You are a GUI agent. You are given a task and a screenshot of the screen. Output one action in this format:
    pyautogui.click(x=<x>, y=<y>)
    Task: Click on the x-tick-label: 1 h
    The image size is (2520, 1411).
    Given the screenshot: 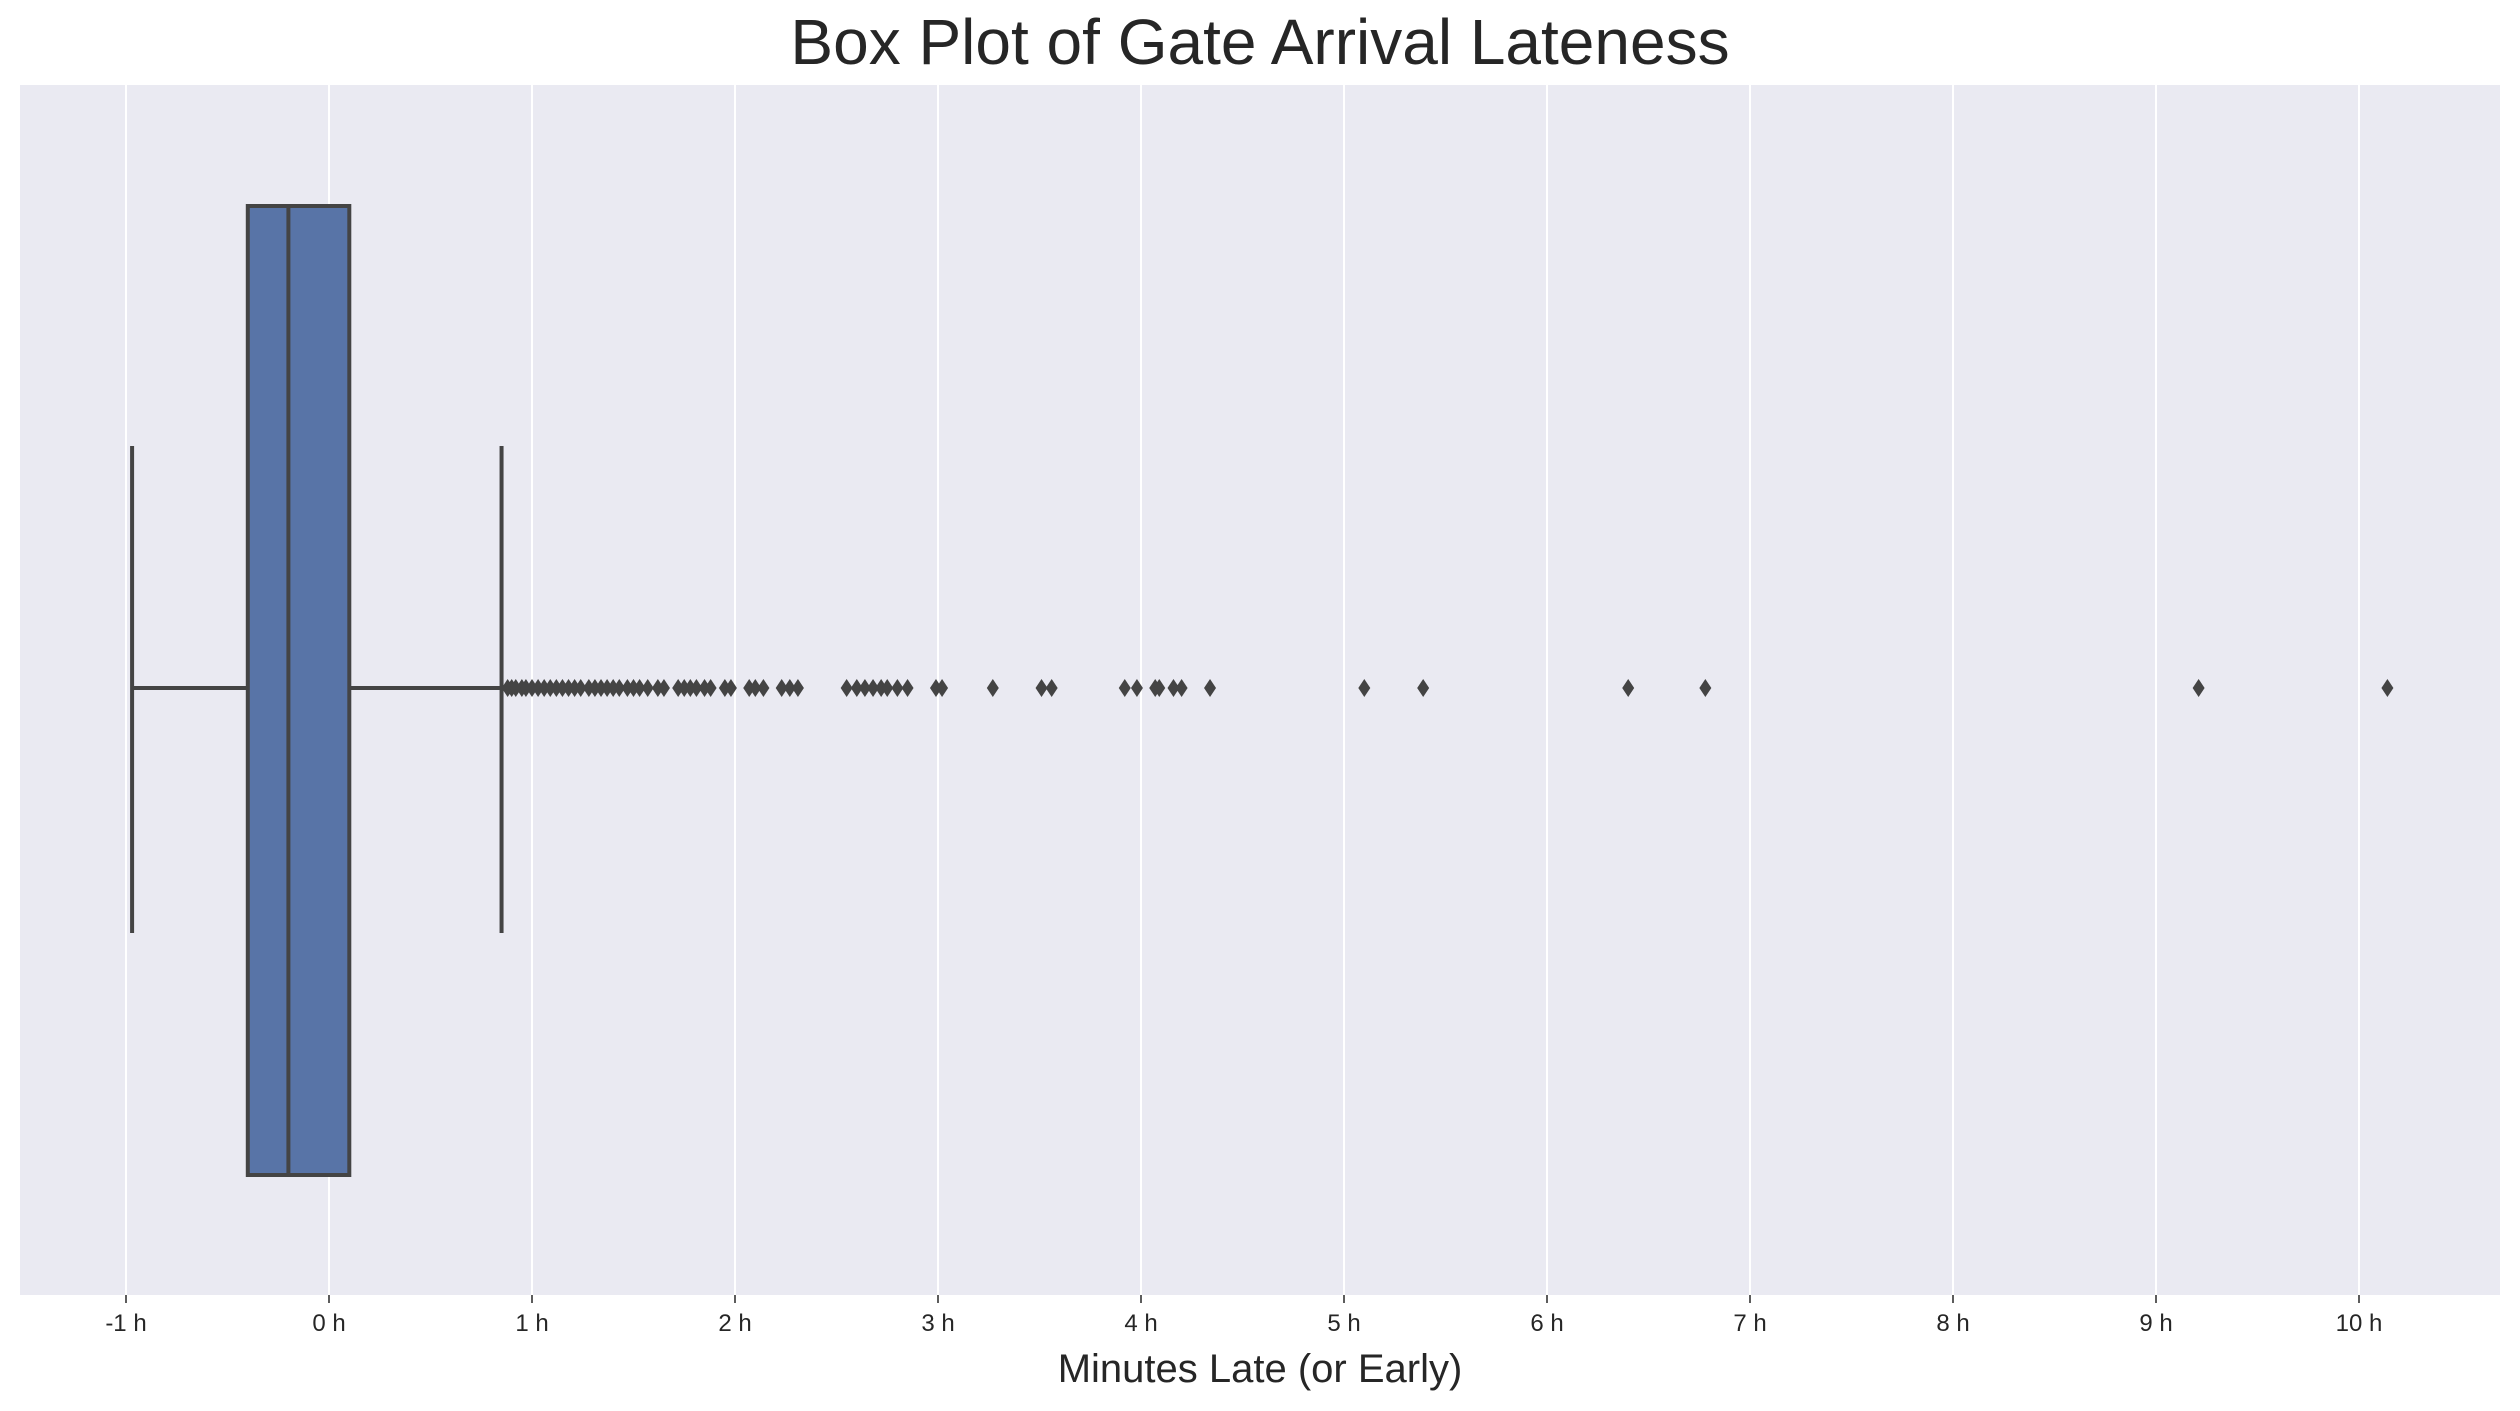 What is the action you would take?
    pyautogui.click(x=531, y=1323)
    